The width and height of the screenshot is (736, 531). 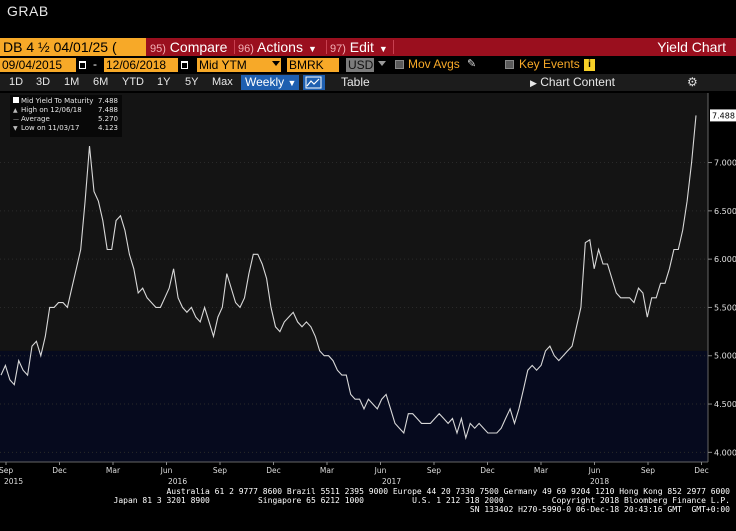 What do you see at coordinates (35, 119) in the screenshot?
I see `legend-label: Average` at bounding box center [35, 119].